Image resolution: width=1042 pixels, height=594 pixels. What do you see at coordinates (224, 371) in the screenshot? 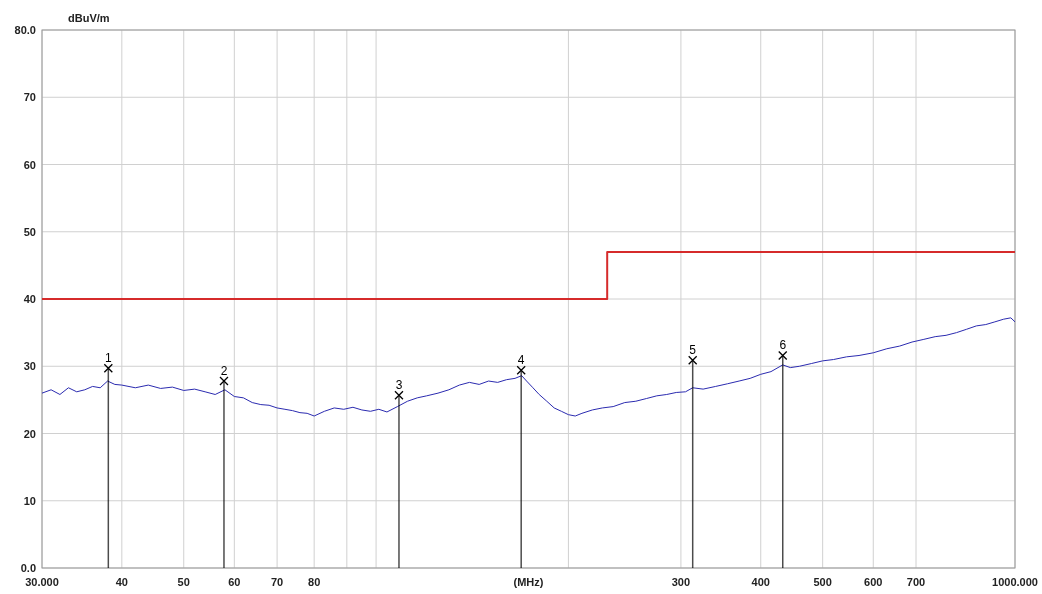
I see `annotation: 2` at bounding box center [224, 371].